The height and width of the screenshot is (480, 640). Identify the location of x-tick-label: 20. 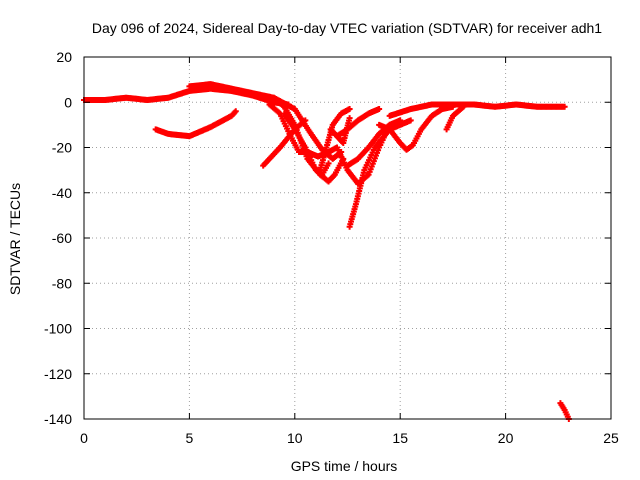
(506, 438).